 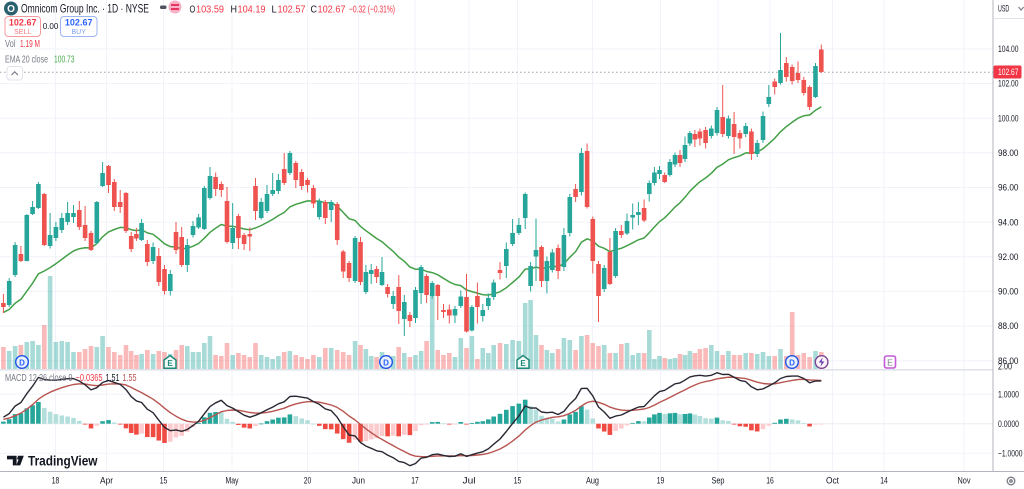 What do you see at coordinates (964, 481) in the screenshot?
I see `svg-text: Nov` at bounding box center [964, 481].